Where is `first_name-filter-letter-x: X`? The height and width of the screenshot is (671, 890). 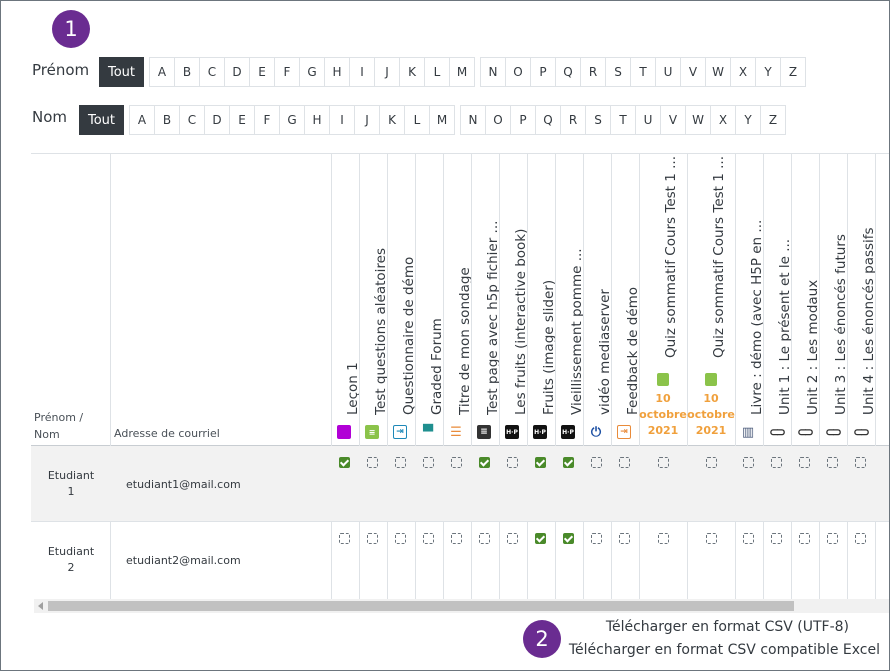
first_name-filter-letter-x: X is located at coordinates (743, 72).